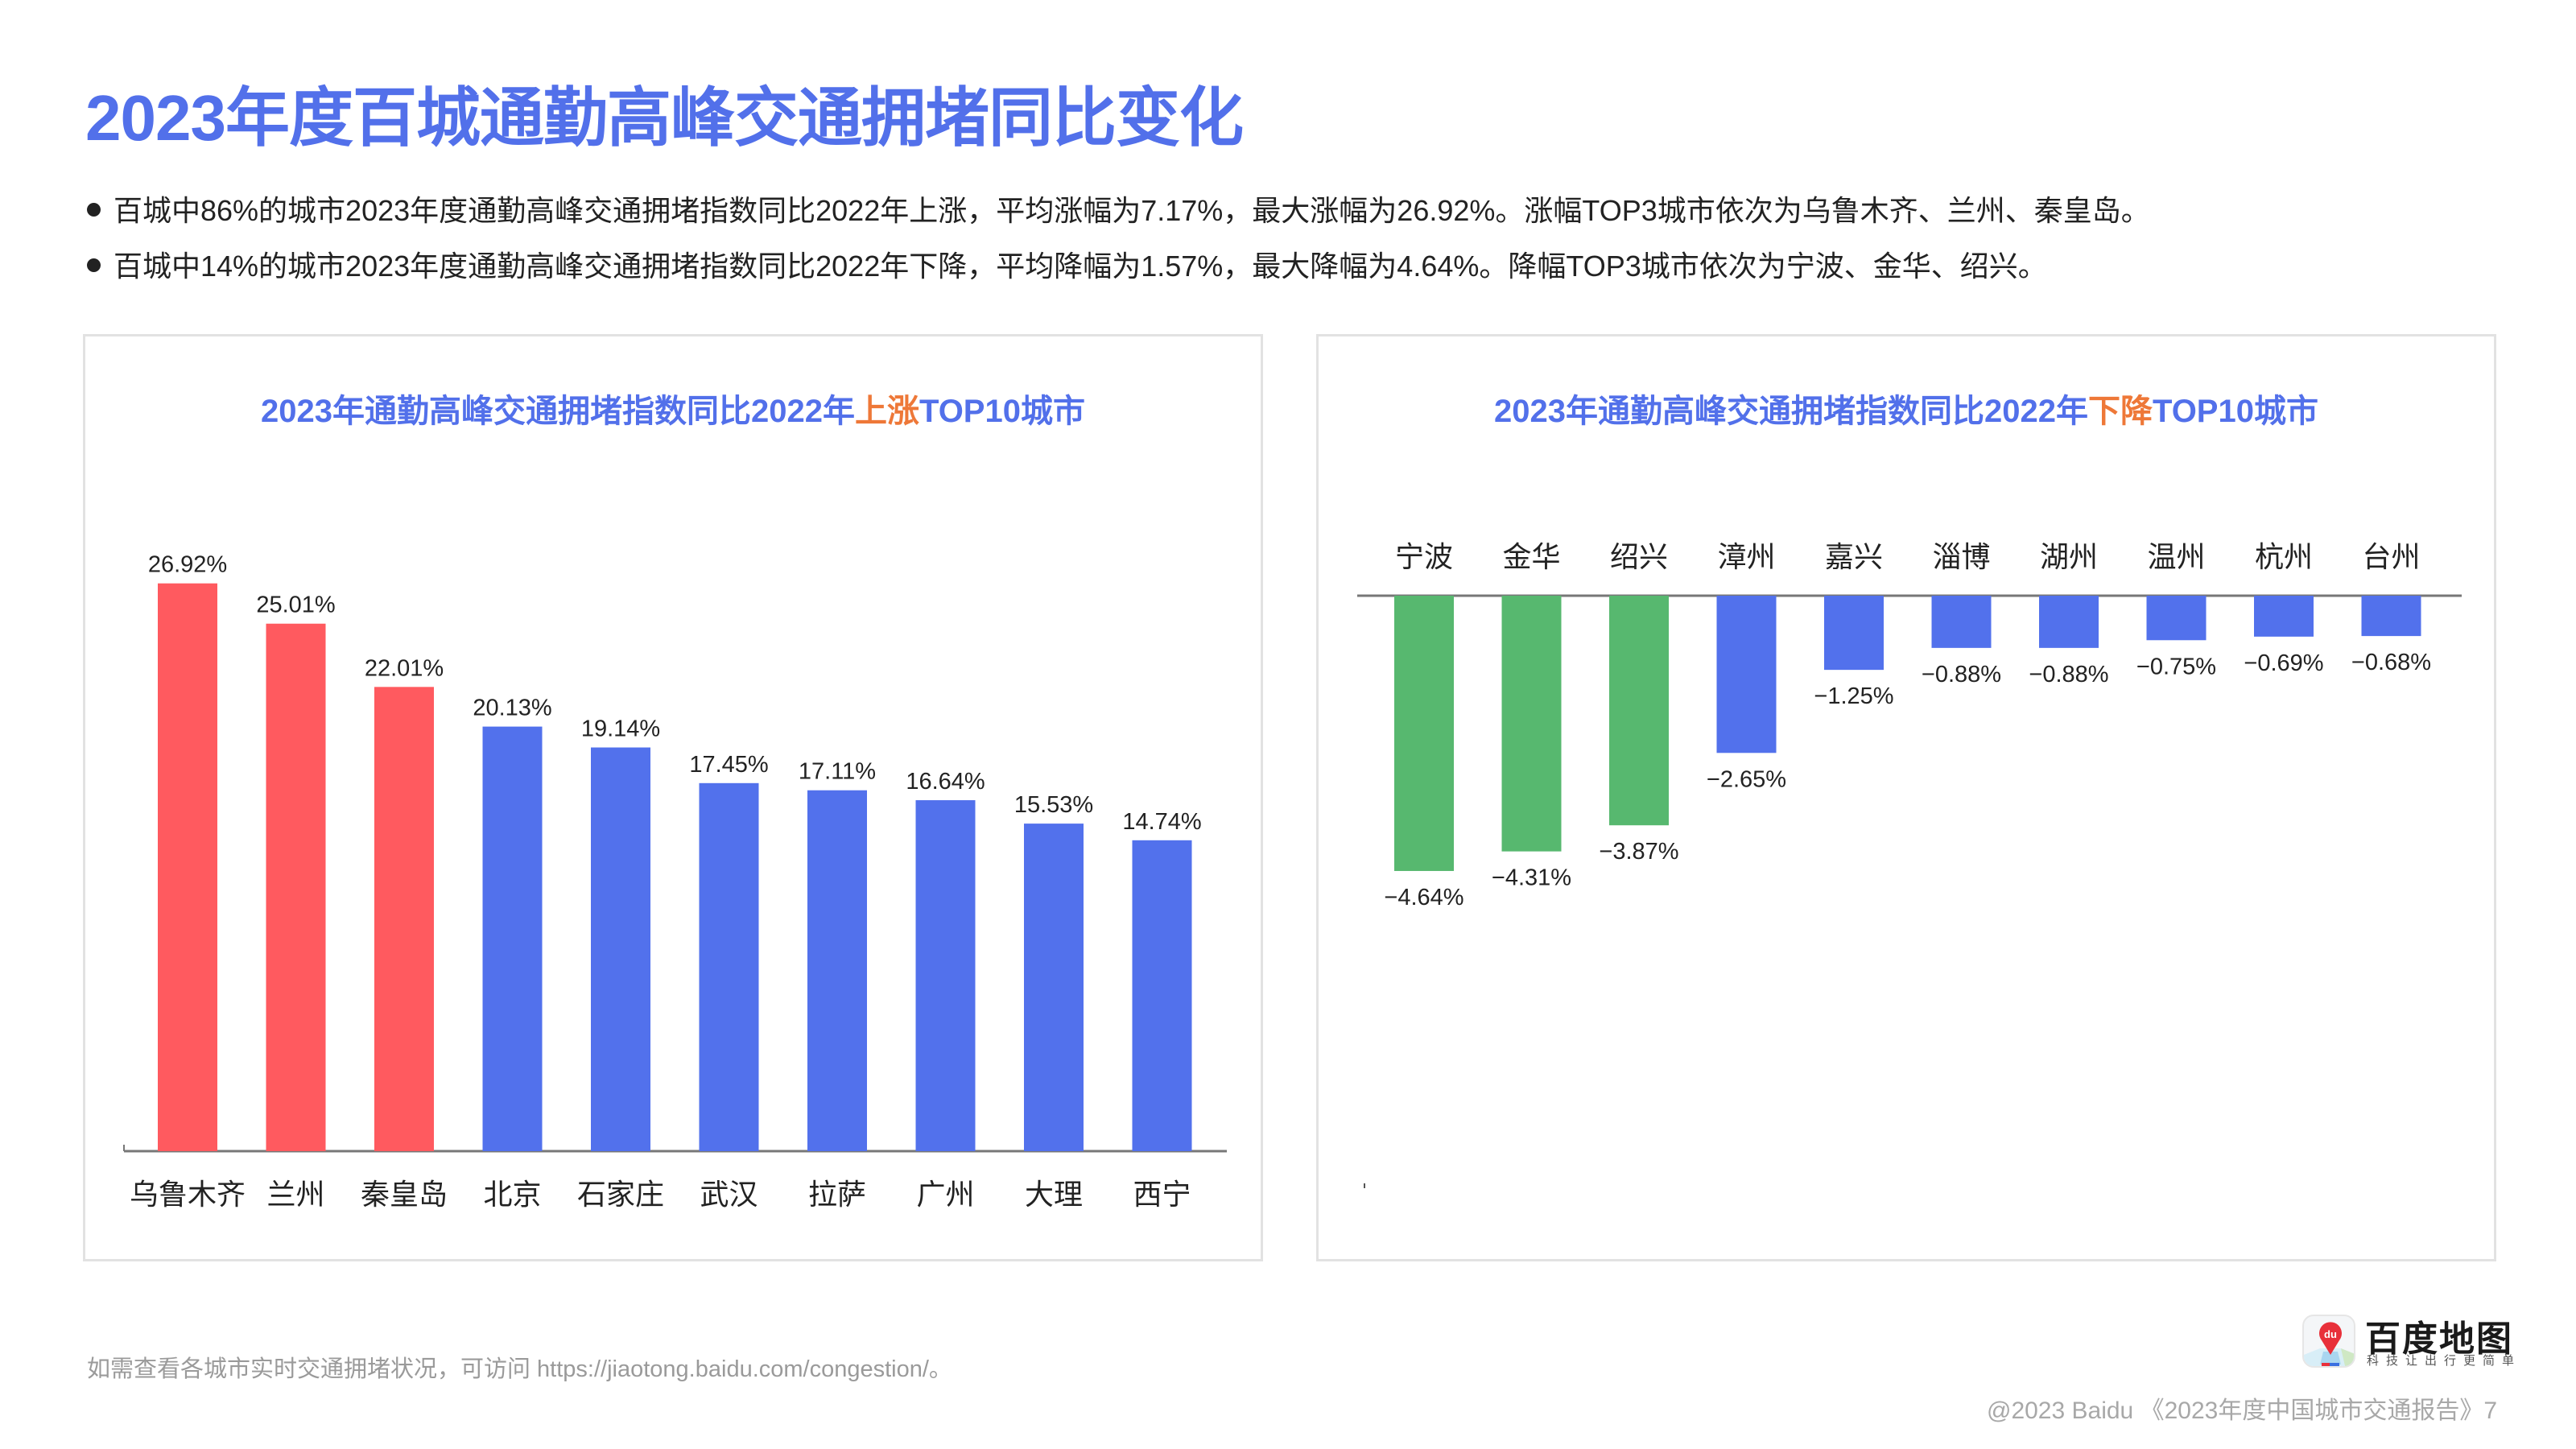 This screenshot has height=1449, width=2576. Describe the element at coordinates (512, 708) in the screenshot. I see `rise-bar-value-label: 20.13%` at that location.